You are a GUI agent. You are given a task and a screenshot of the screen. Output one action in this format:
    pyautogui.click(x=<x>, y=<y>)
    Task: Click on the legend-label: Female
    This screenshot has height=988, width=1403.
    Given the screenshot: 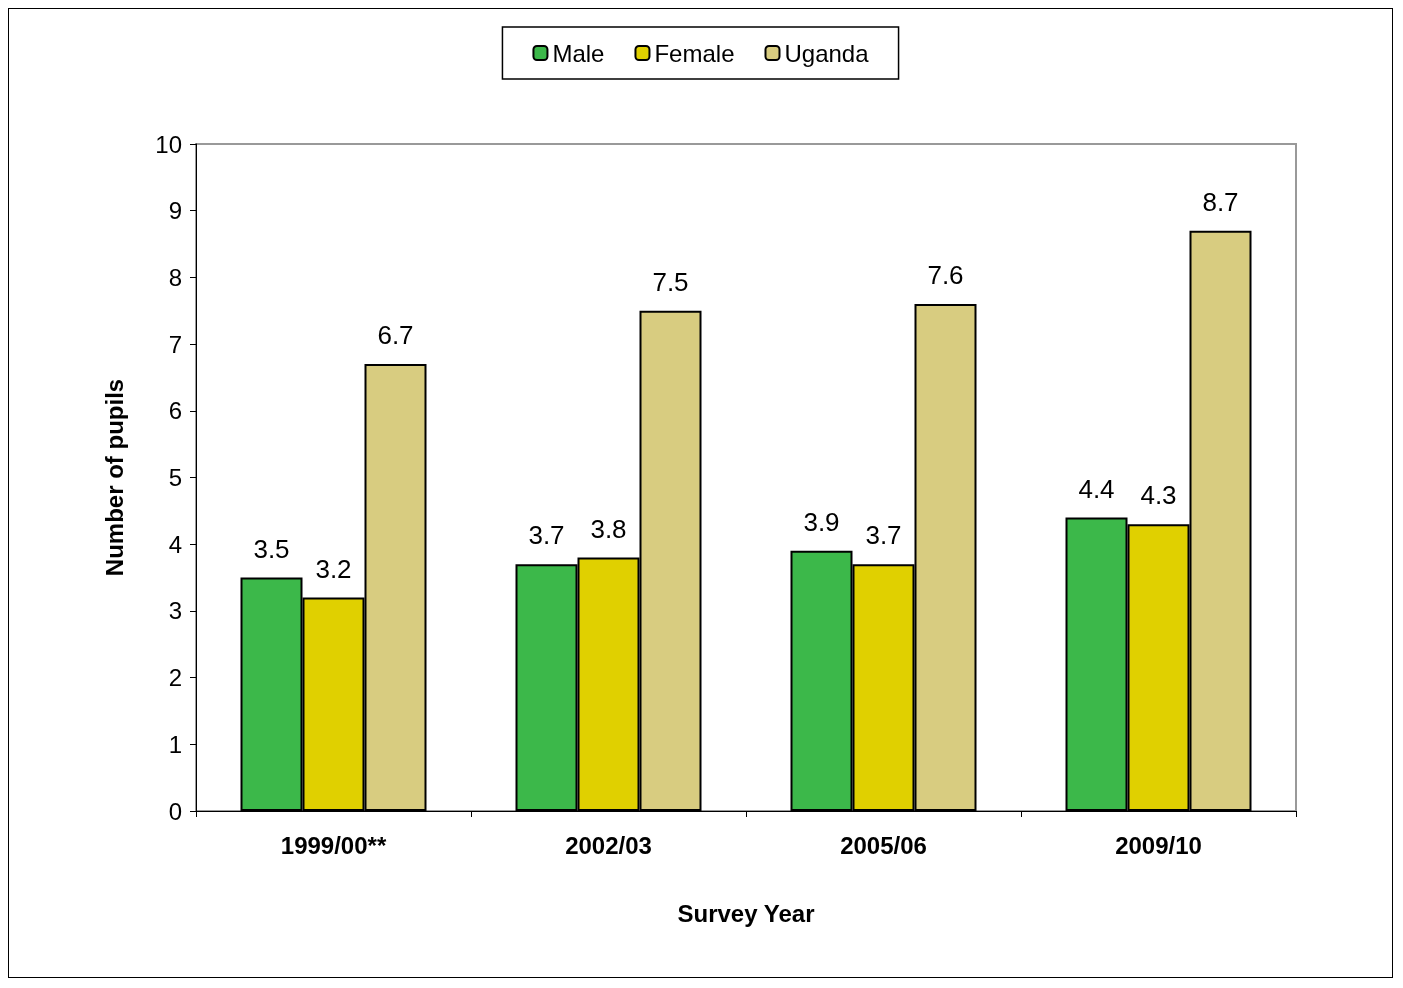 What is the action you would take?
    pyautogui.click(x=694, y=53)
    